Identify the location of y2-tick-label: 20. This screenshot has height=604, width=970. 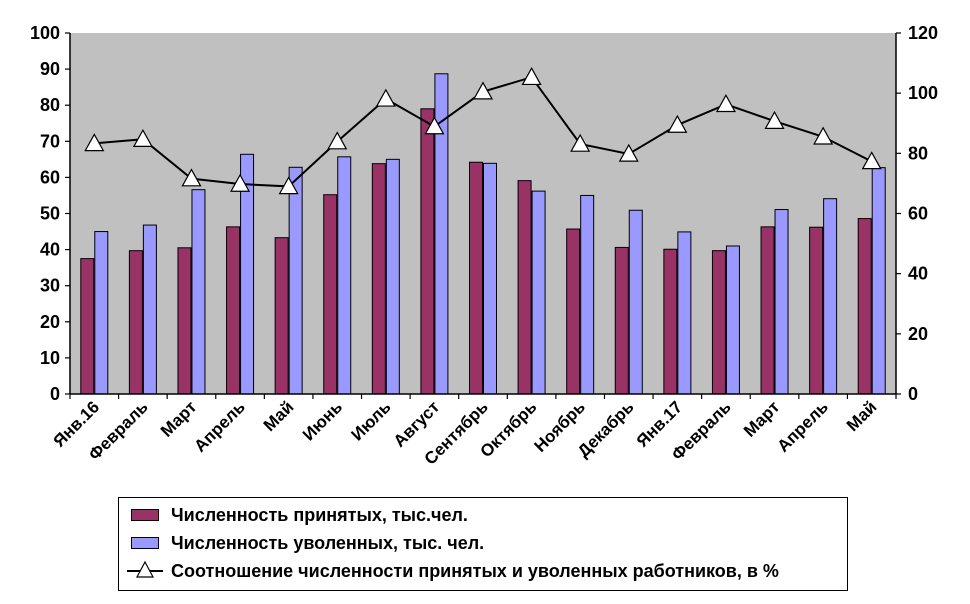
(918, 334).